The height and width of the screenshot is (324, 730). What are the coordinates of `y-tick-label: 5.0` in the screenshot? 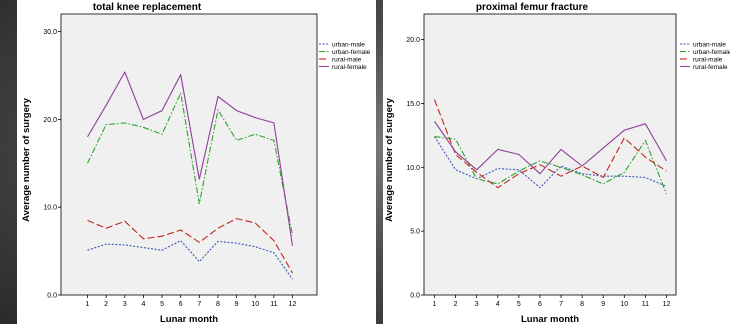 It's located at (415, 232).